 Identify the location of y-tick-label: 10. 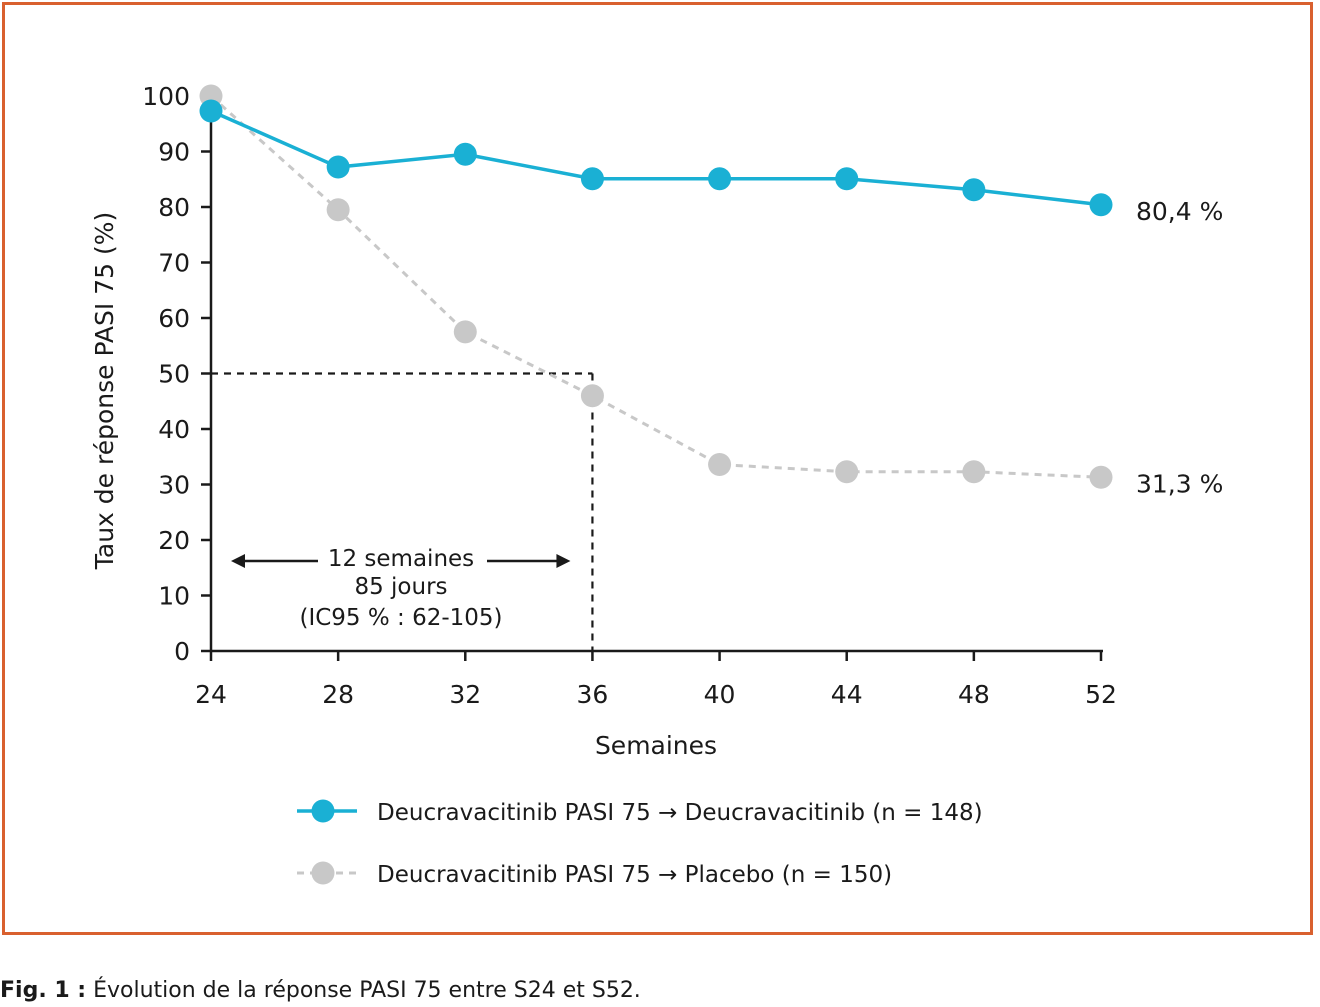
(174, 596).